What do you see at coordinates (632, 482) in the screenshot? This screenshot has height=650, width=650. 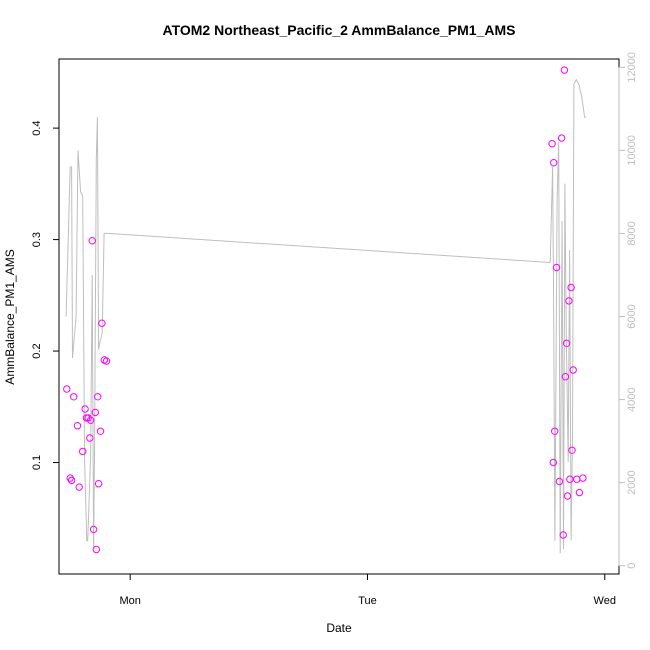 I see `y2-tick-label: 2000` at bounding box center [632, 482].